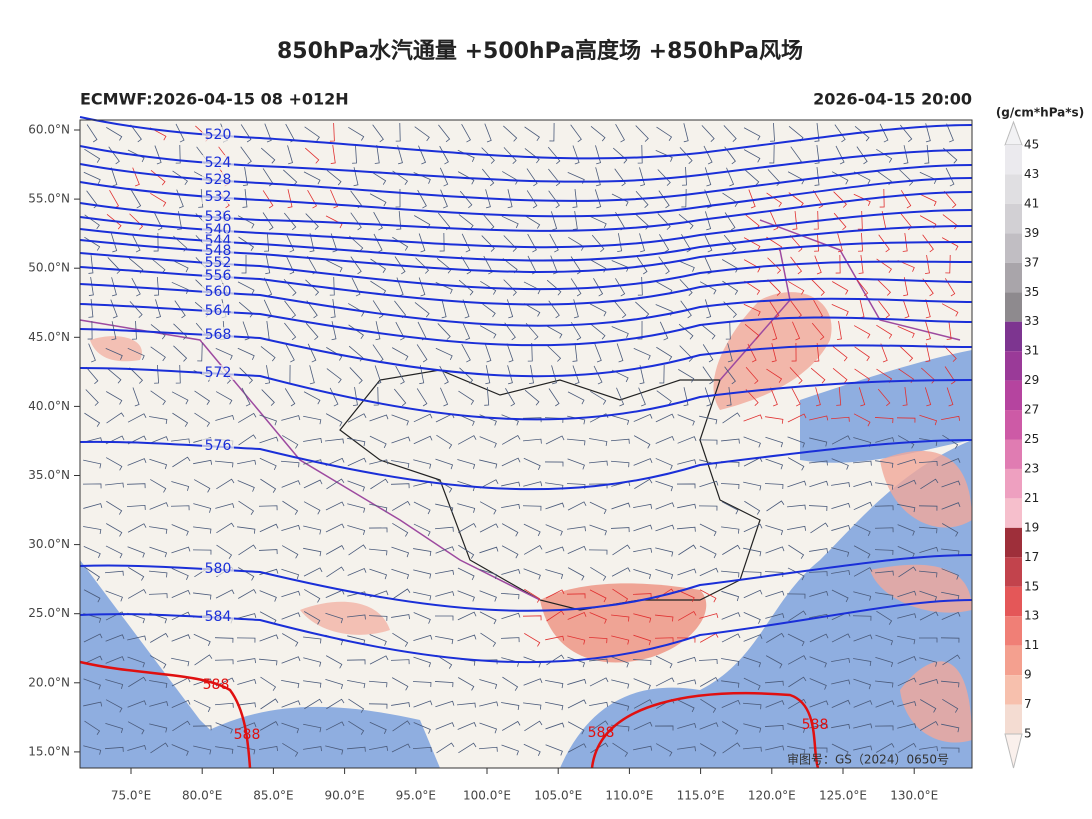  Describe the element at coordinates (218, 292) in the screenshot. I see `contour-label: 560` at that location.